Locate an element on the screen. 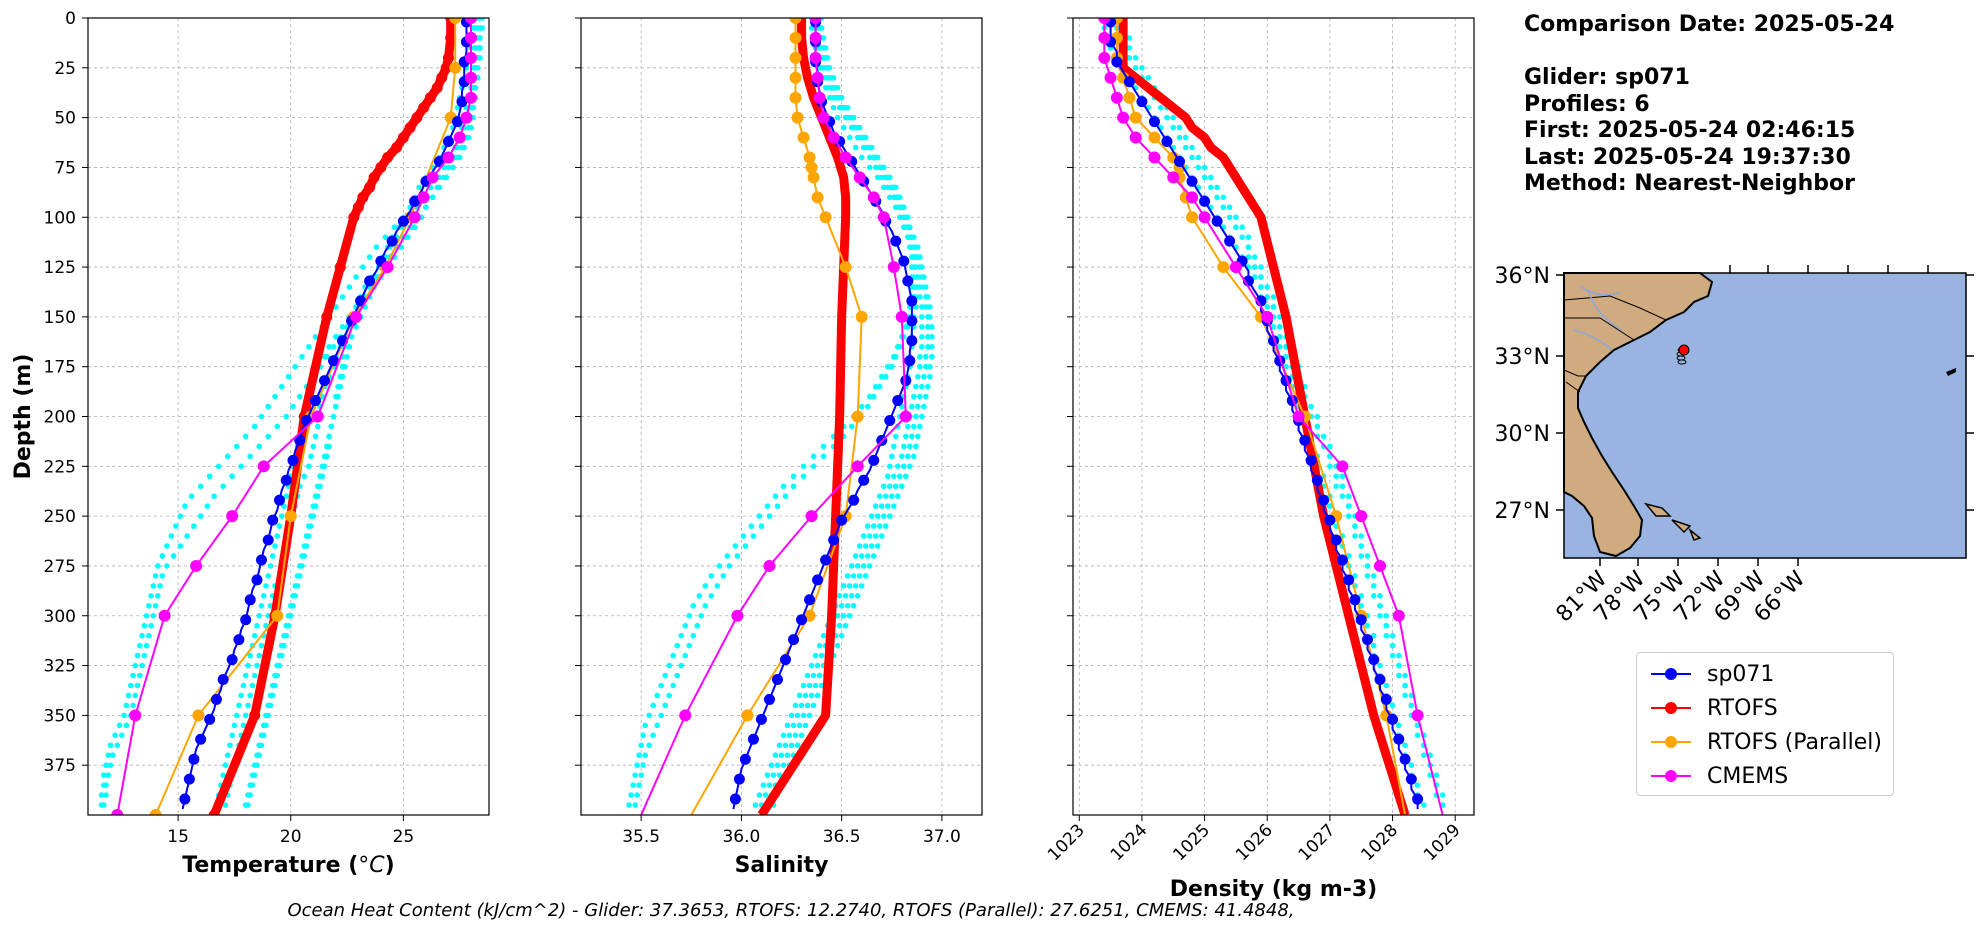 The height and width of the screenshot is (934, 1978). y-tick-label: 250 is located at coordinates (60, 517).